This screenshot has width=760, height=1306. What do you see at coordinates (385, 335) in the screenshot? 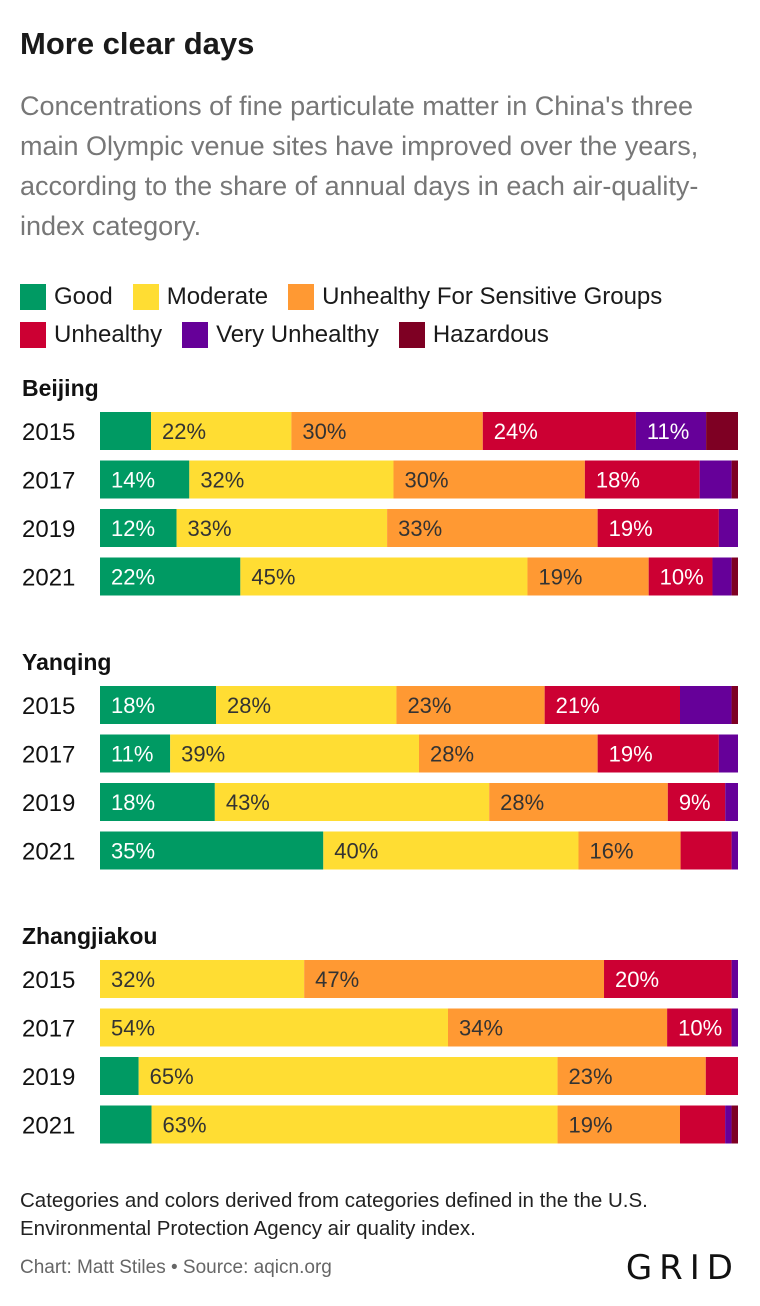
I see `legend-row: Unhealthy Very Unhealthy Hazardous` at bounding box center [385, 335].